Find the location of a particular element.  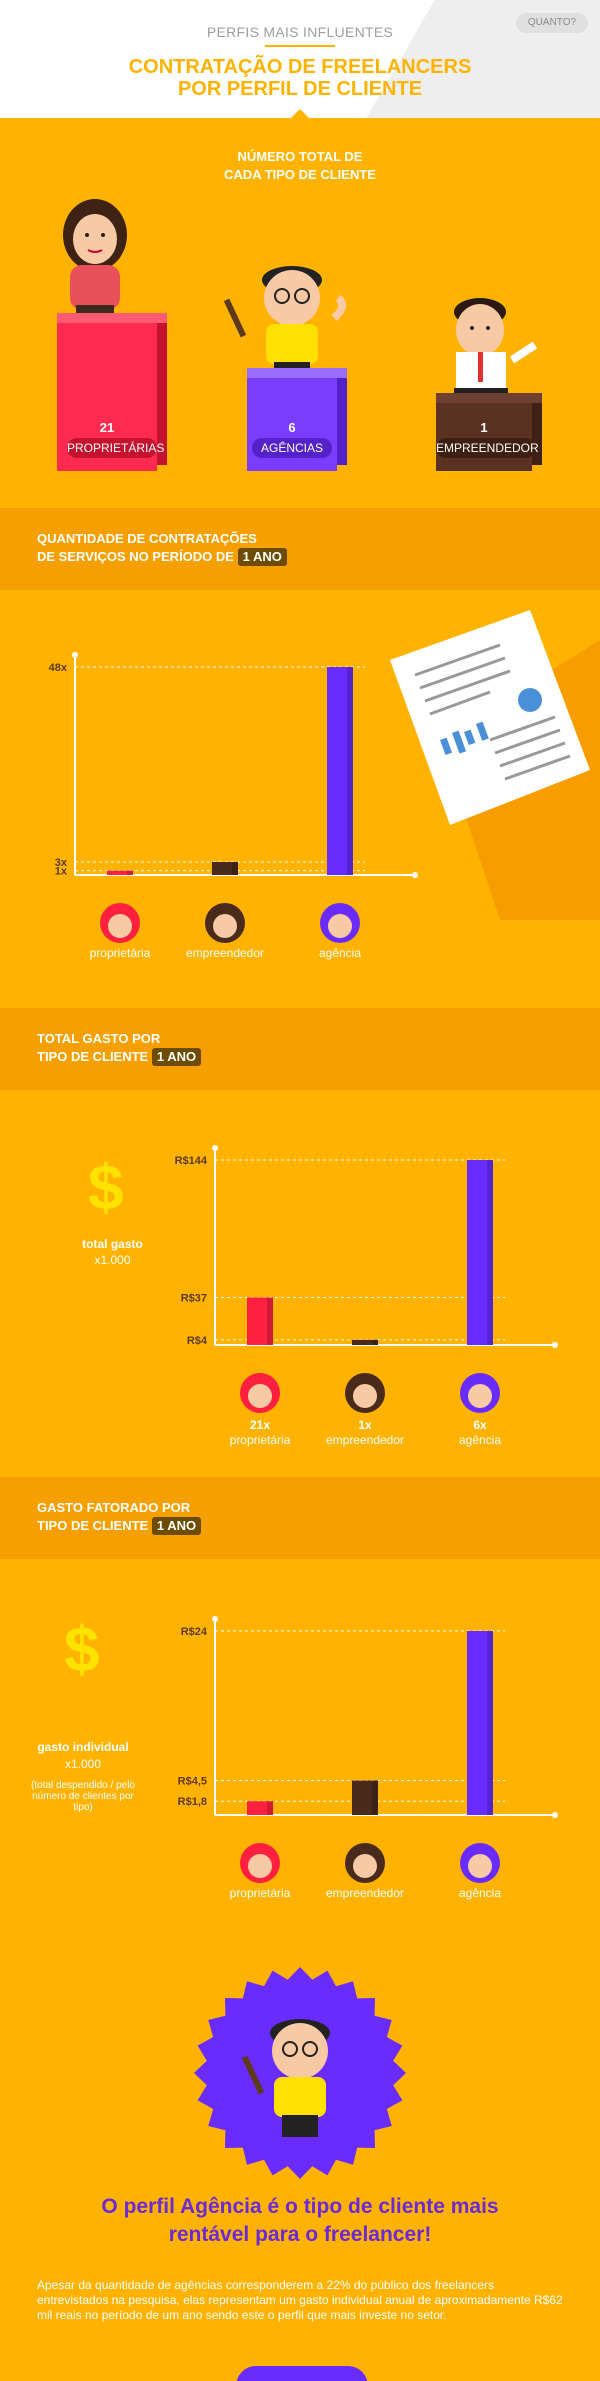

empreendedor-label: EMPREENDEDOR is located at coordinates (487, 448).